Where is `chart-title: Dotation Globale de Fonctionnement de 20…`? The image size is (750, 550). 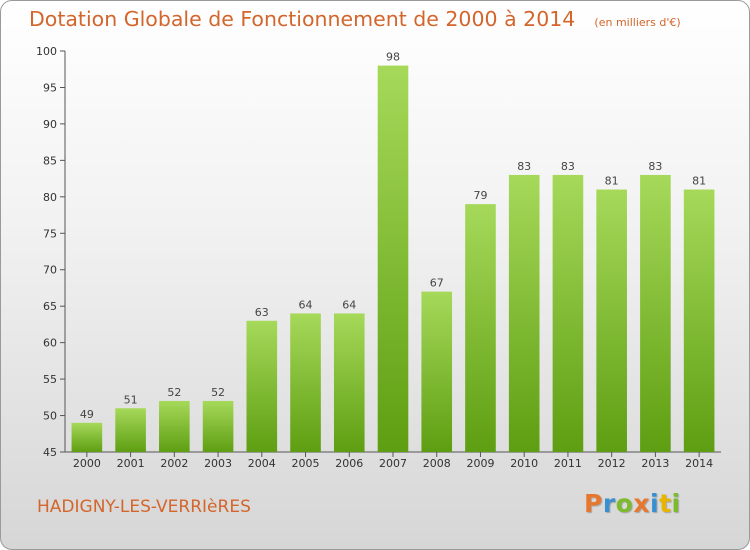 chart-title: Dotation Globale de Fonctionnement de 20… is located at coordinates (302, 19).